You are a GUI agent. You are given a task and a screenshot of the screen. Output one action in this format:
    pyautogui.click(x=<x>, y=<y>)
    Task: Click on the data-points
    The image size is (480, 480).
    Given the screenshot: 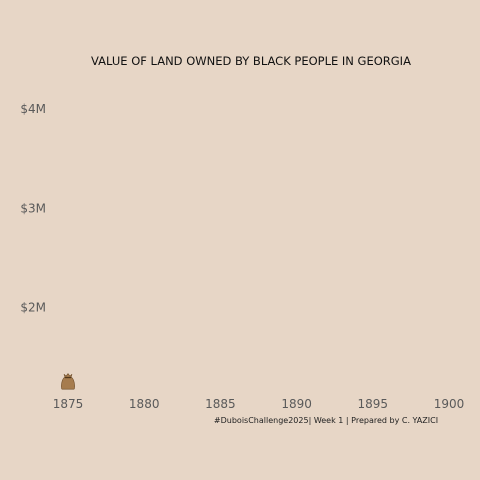 What is the action you would take?
    pyautogui.click(x=68, y=381)
    